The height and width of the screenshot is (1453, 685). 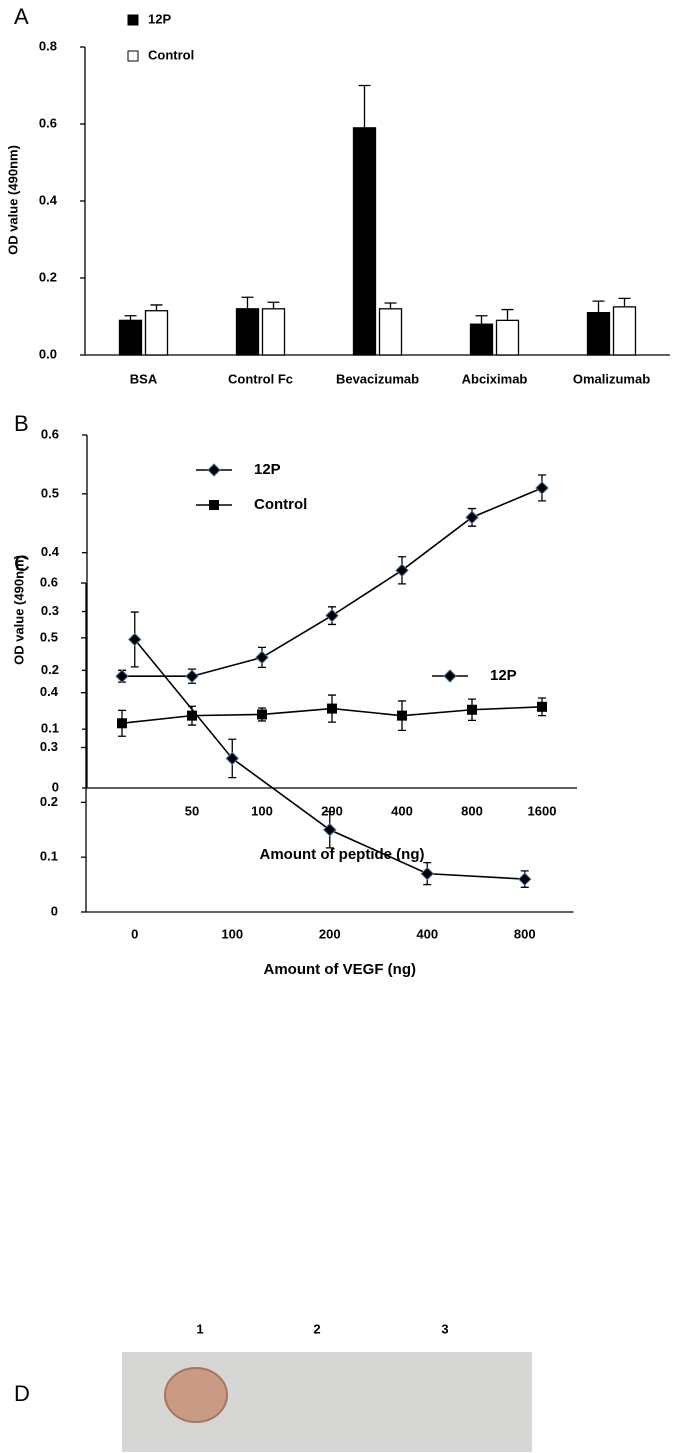 What do you see at coordinates (144, 378) in the screenshot?
I see `x-tick-label: BSA` at bounding box center [144, 378].